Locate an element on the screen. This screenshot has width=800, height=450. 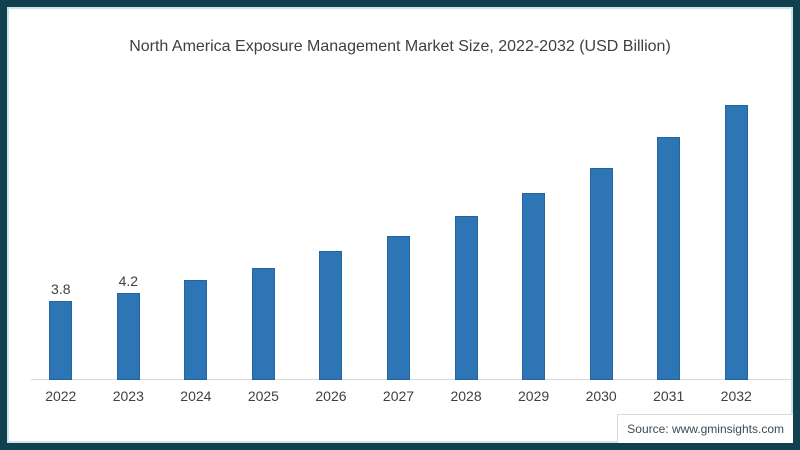
bar-slot-2029 is located at coordinates (534, 225).